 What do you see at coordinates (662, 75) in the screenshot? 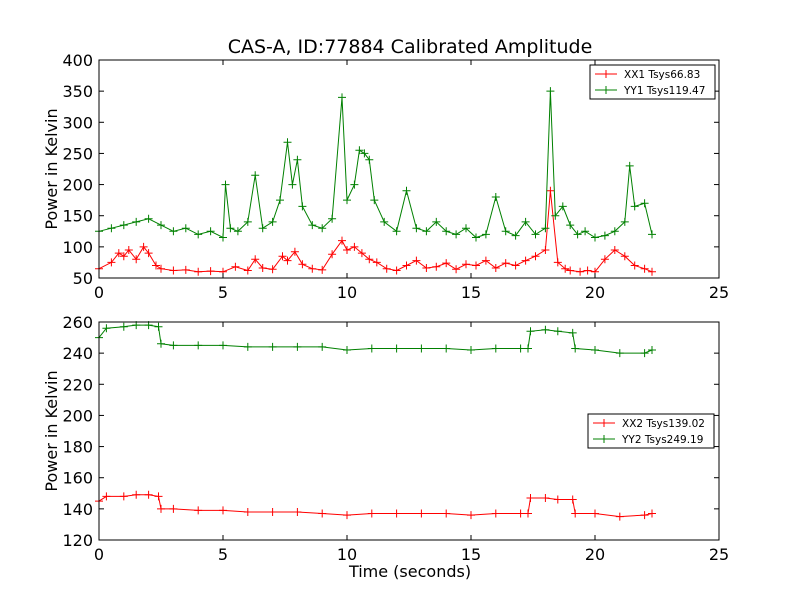
I see `legend-label-xx1: XX1 Tsys66.83` at bounding box center [662, 75].